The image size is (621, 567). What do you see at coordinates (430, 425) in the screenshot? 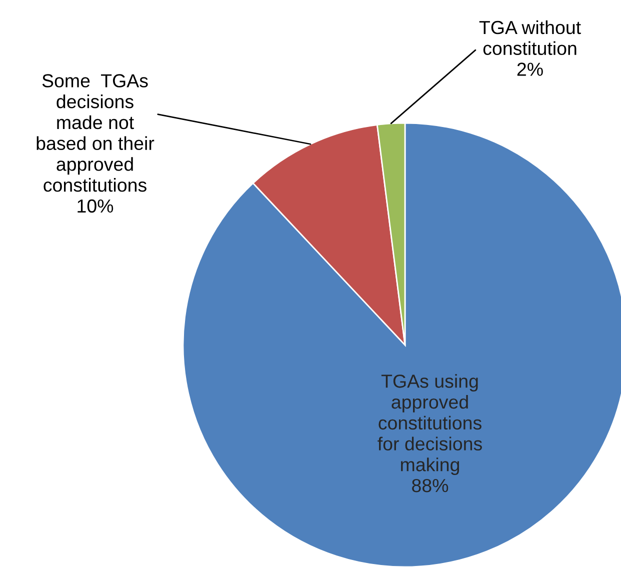
I see `slice-label: TGAs using approved constitutions for decisions making` at bounding box center [430, 425].